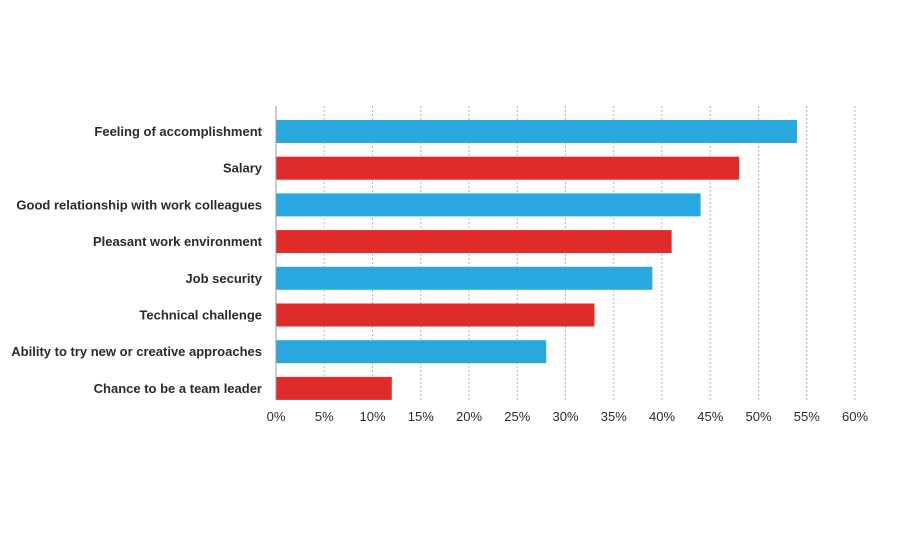  What do you see at coordinates (614, 416) in the screenshot?
I see `x-tick-label-7: 35%` at bounding box center [614, 416].